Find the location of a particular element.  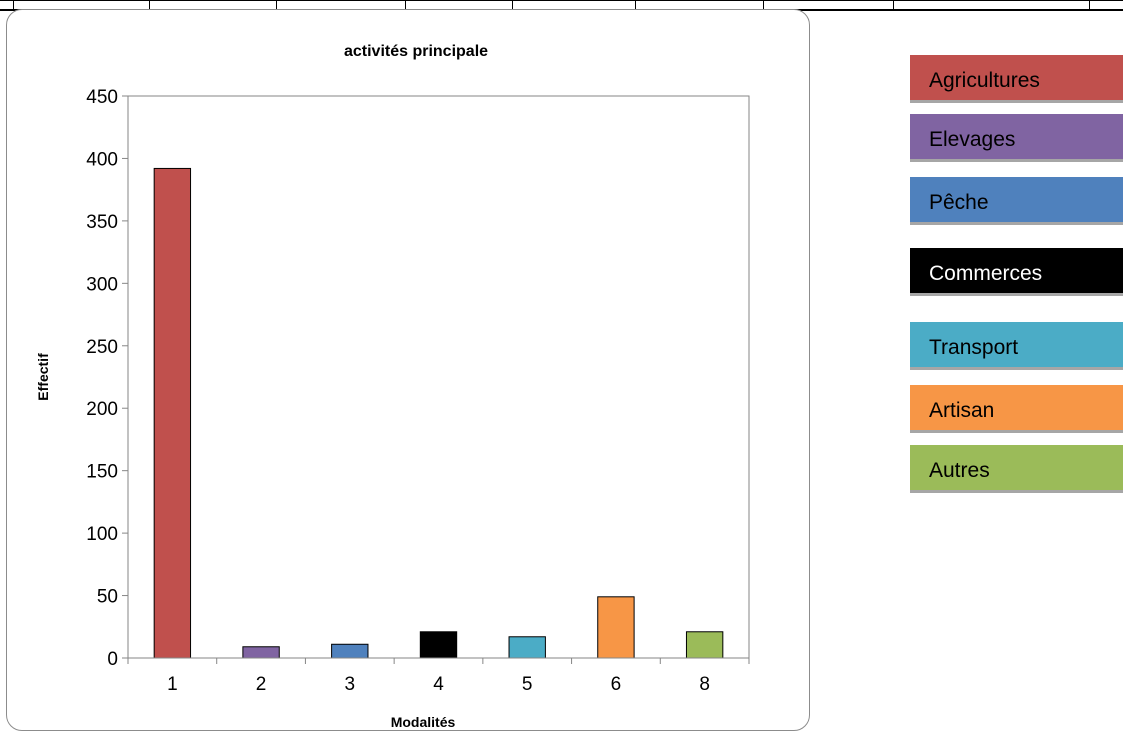

y-tick-label: 150 is located at coordinates (102, 472).